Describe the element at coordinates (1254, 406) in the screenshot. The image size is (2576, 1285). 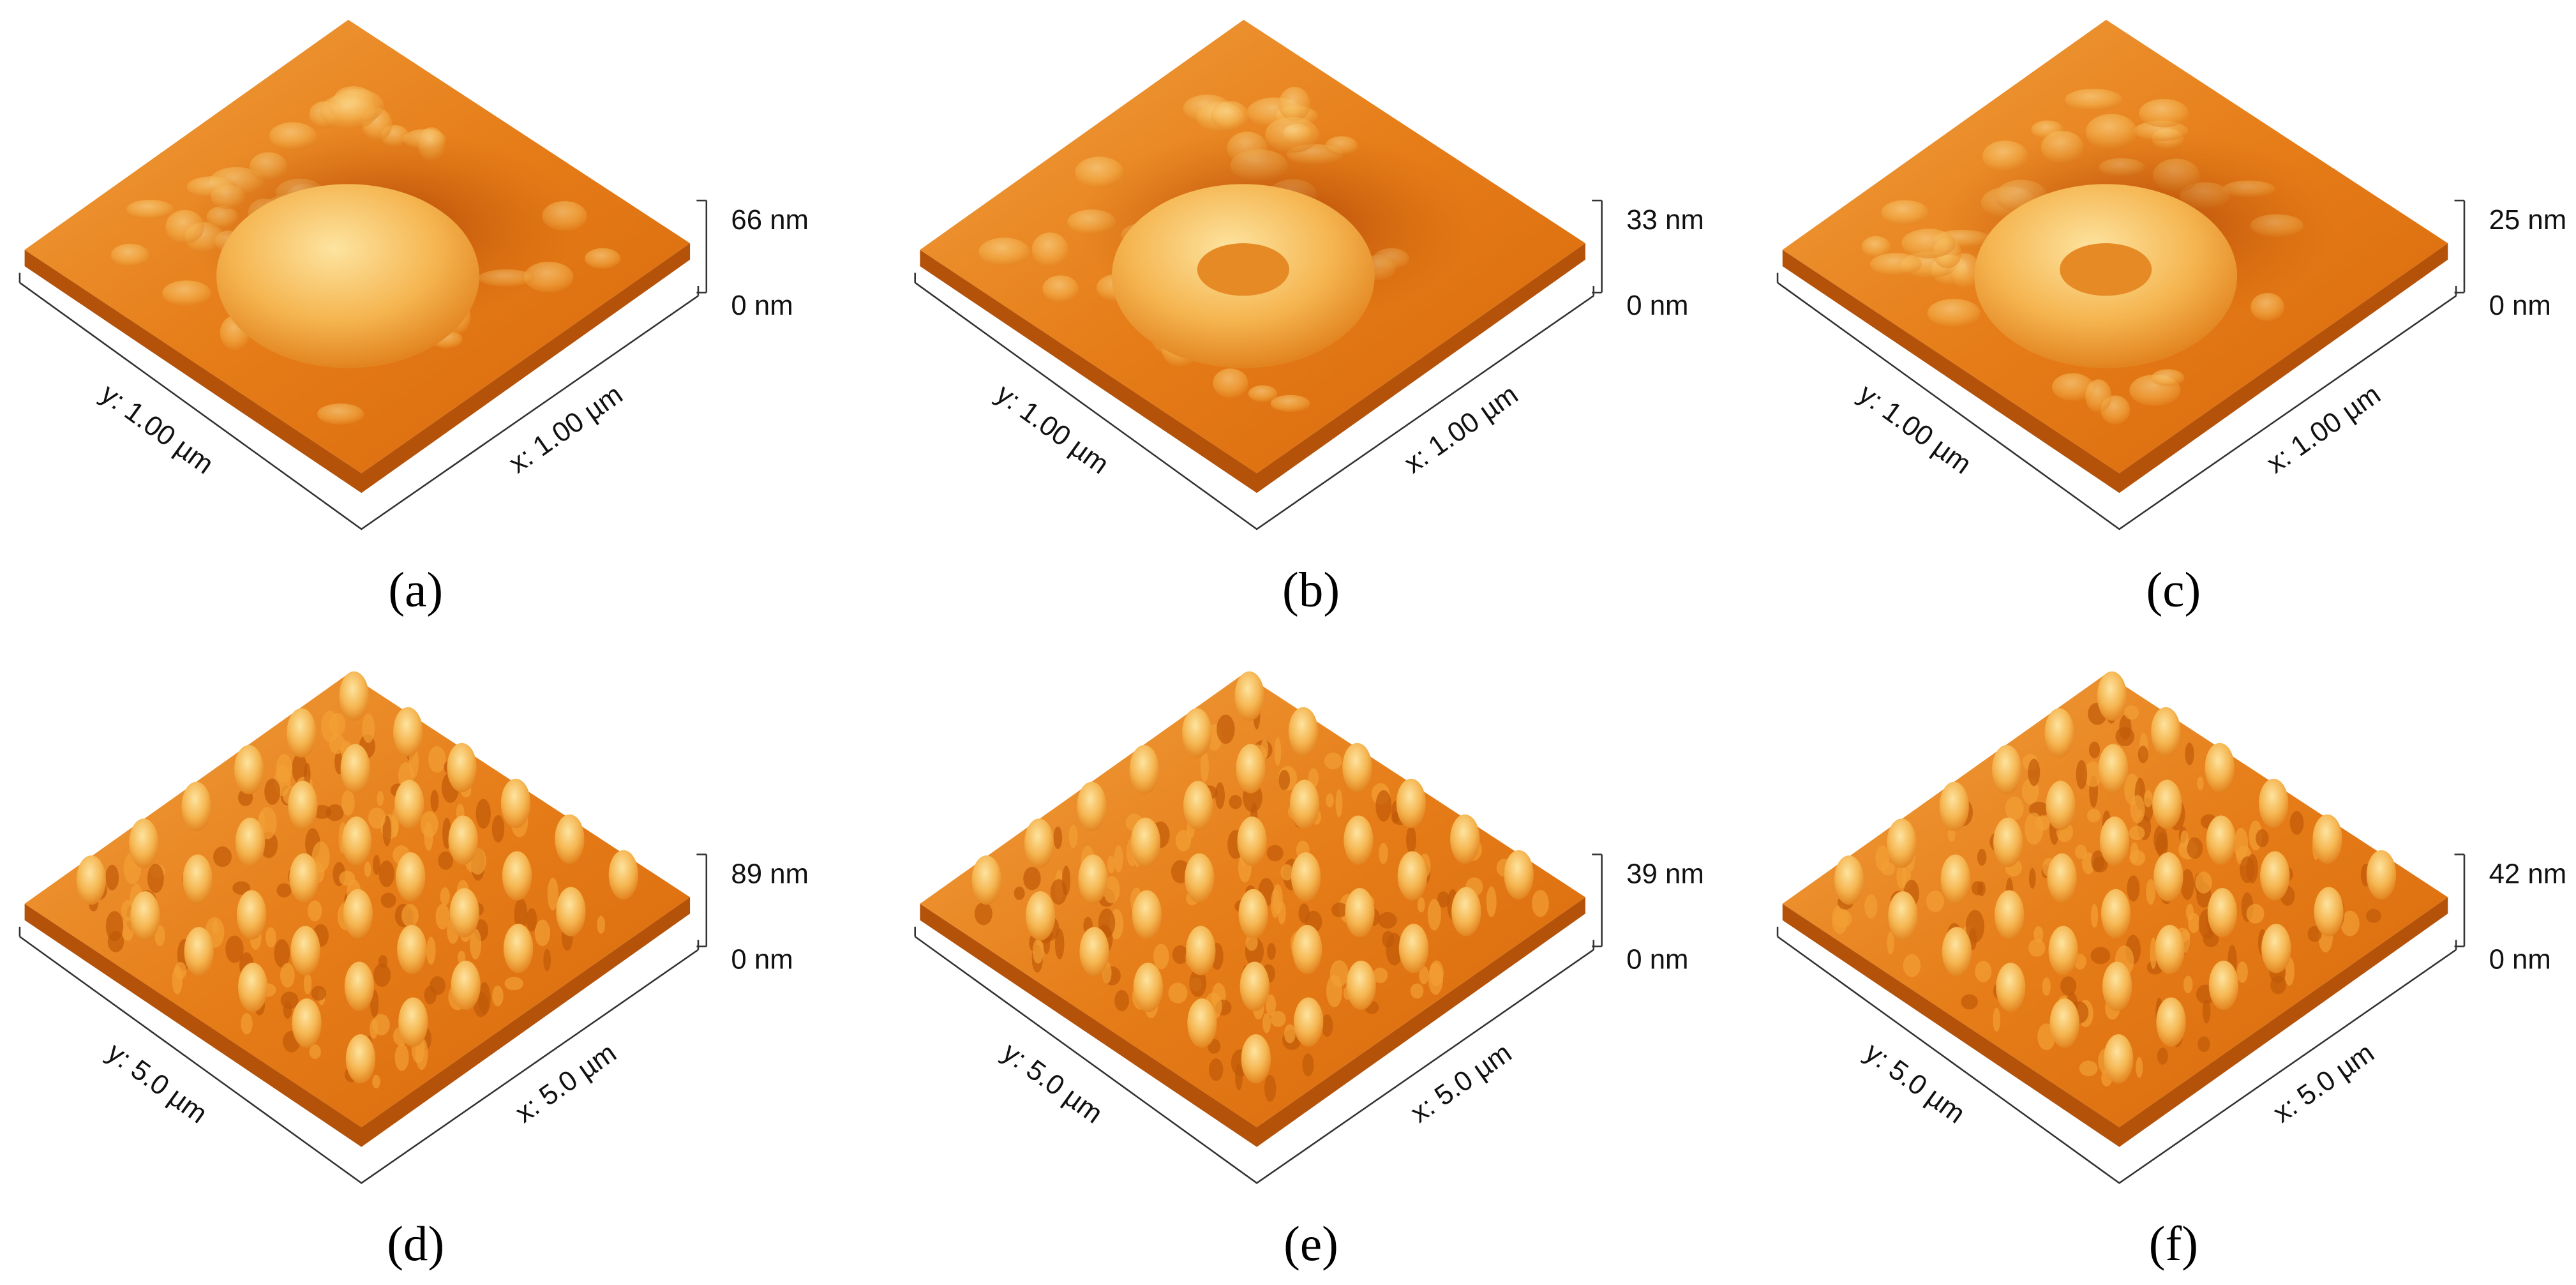
I see `axis` at that location.